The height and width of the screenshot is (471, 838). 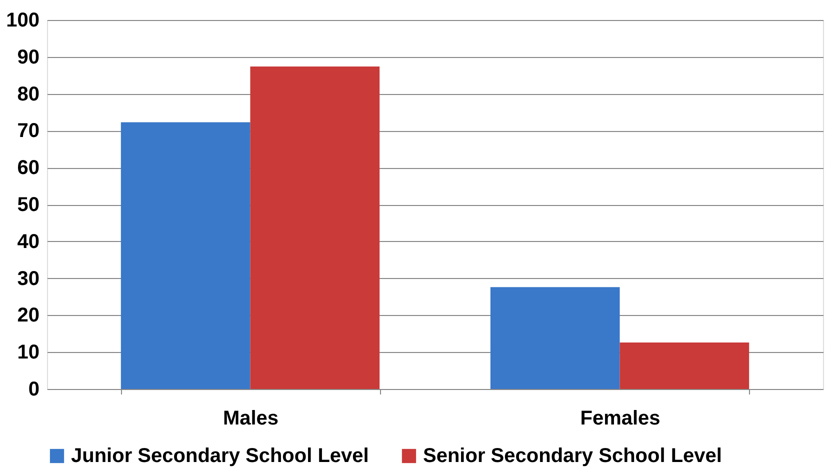 What do you see at coordinates (28, 353) in the screenshot?
I see `y-tick-label: 10` at bounding box center [28, 353].